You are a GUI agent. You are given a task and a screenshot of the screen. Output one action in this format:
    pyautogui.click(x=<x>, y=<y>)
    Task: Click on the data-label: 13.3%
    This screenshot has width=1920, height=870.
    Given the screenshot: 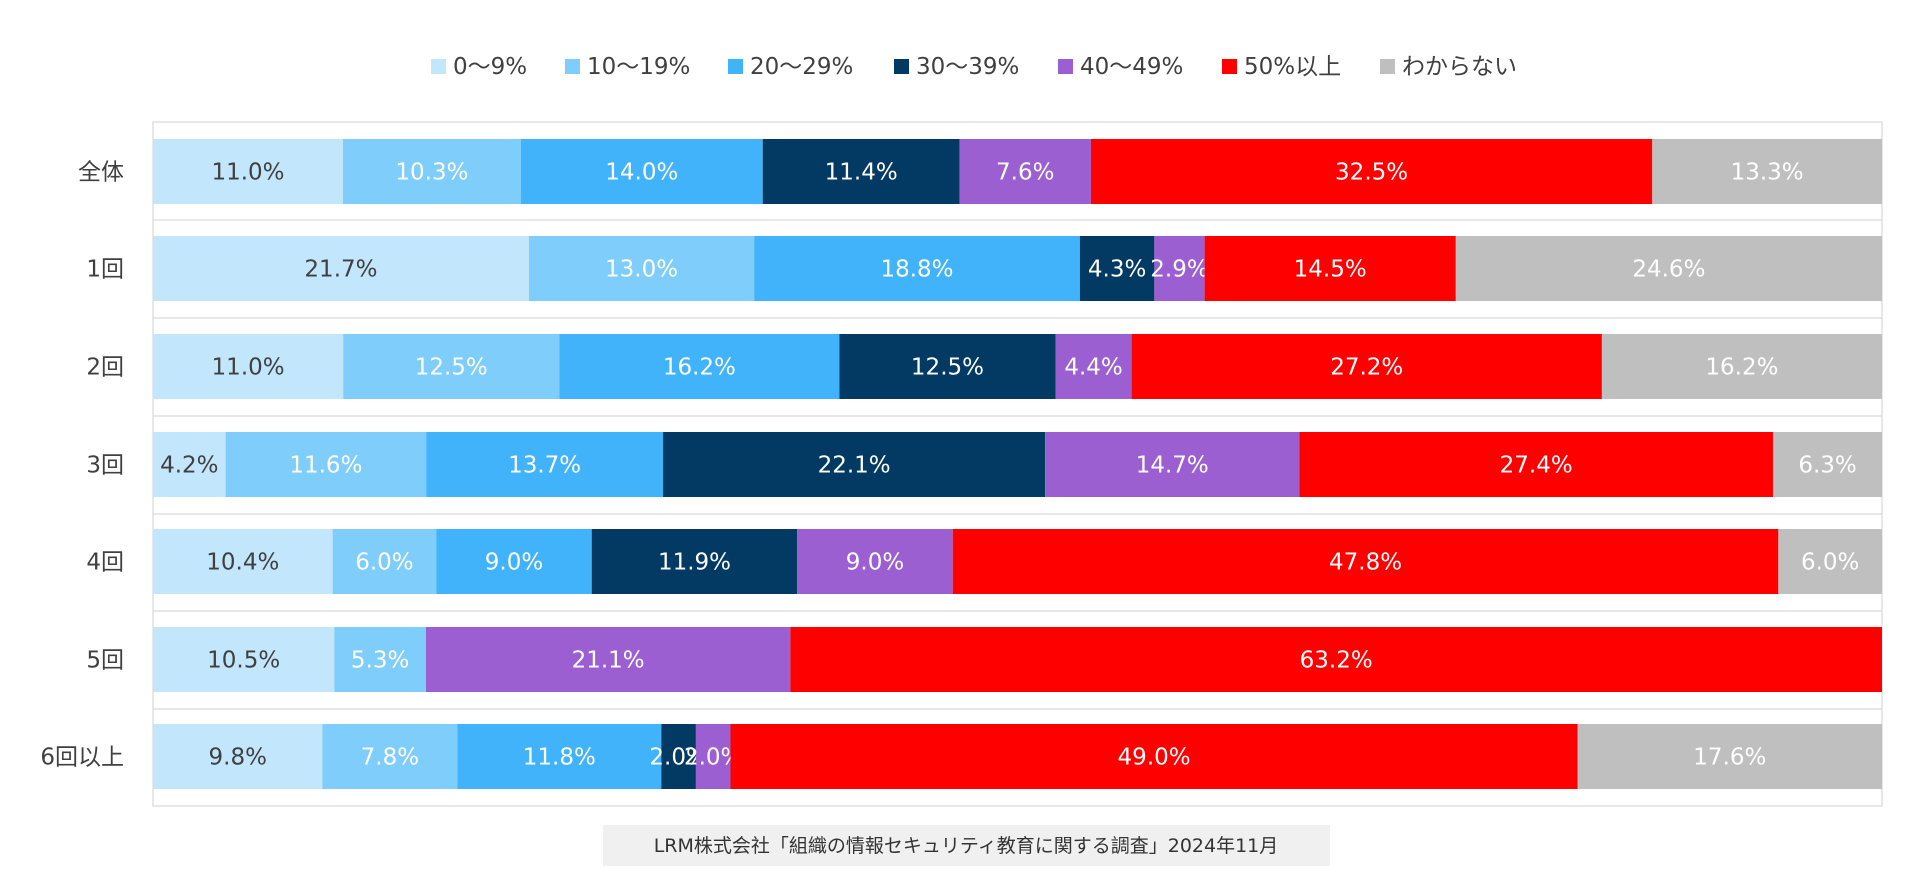 What is the action you would take?
    pyautogui.click(x=1767, y=173)
    